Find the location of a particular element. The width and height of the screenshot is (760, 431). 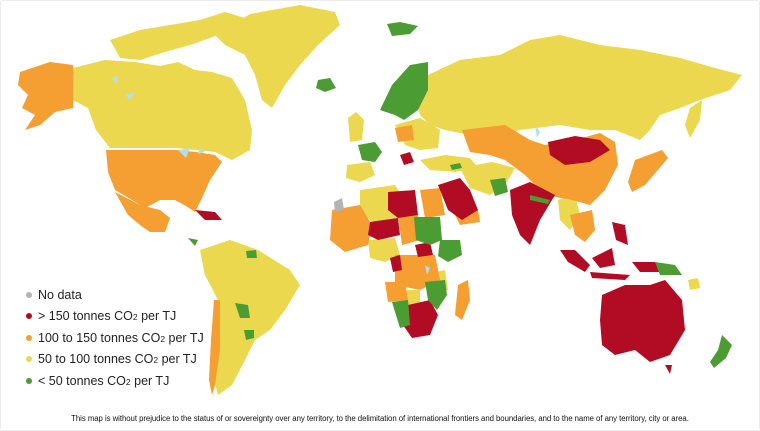

legend-item-no-data: No data is located at coordinates (115, 295).